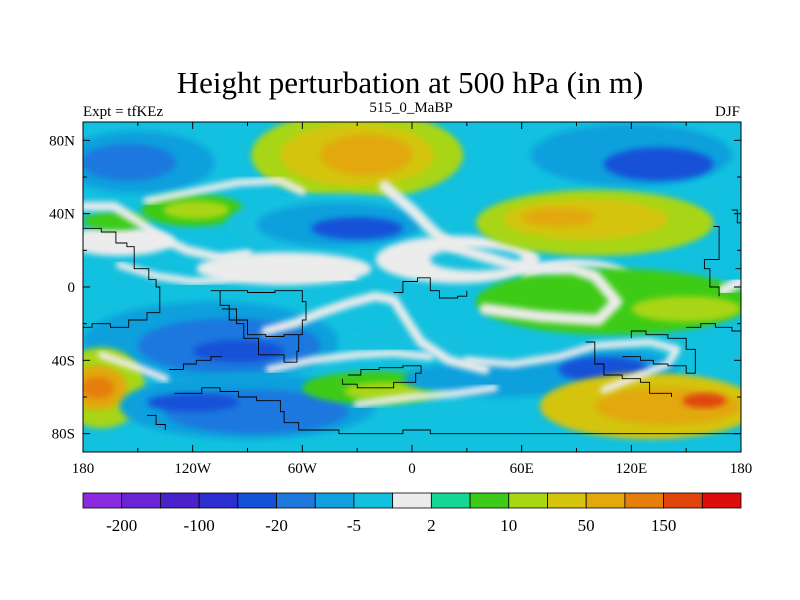  I want to click on x-tick-label-4: 60E, so click(522, 469).